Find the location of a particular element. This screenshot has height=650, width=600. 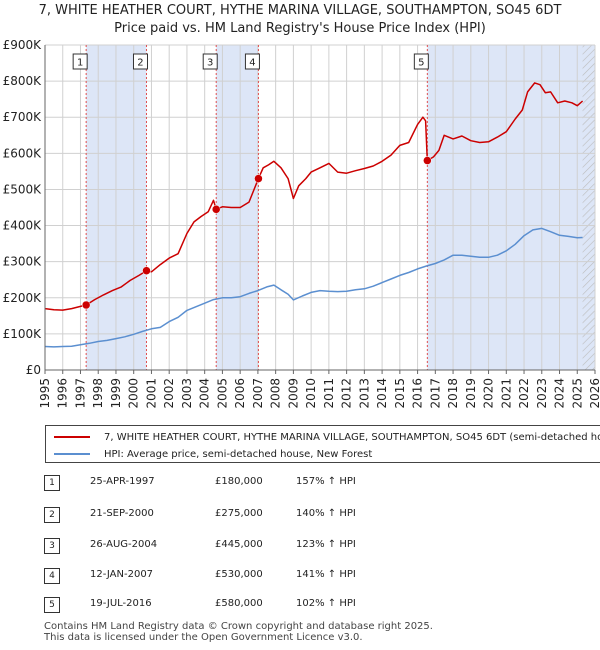

x-tick-label: 2020 is located at coordinates (489, 393).